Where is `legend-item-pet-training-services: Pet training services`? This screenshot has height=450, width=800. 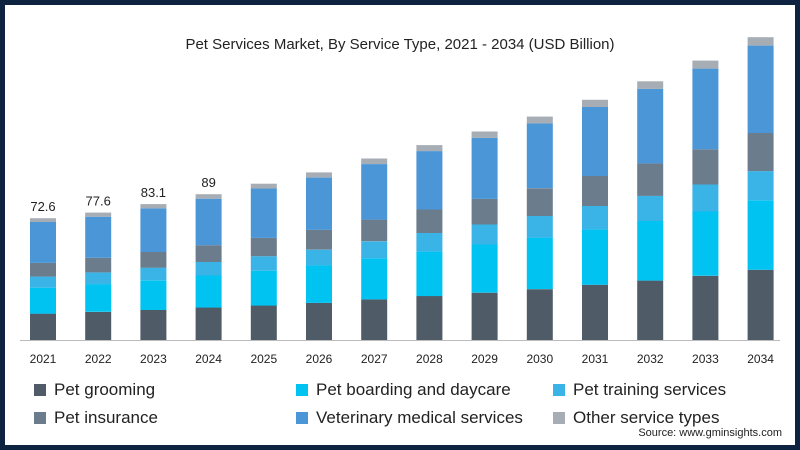
legend-item-pet-training-services: Pet training services is located at coordinates (639, 390).